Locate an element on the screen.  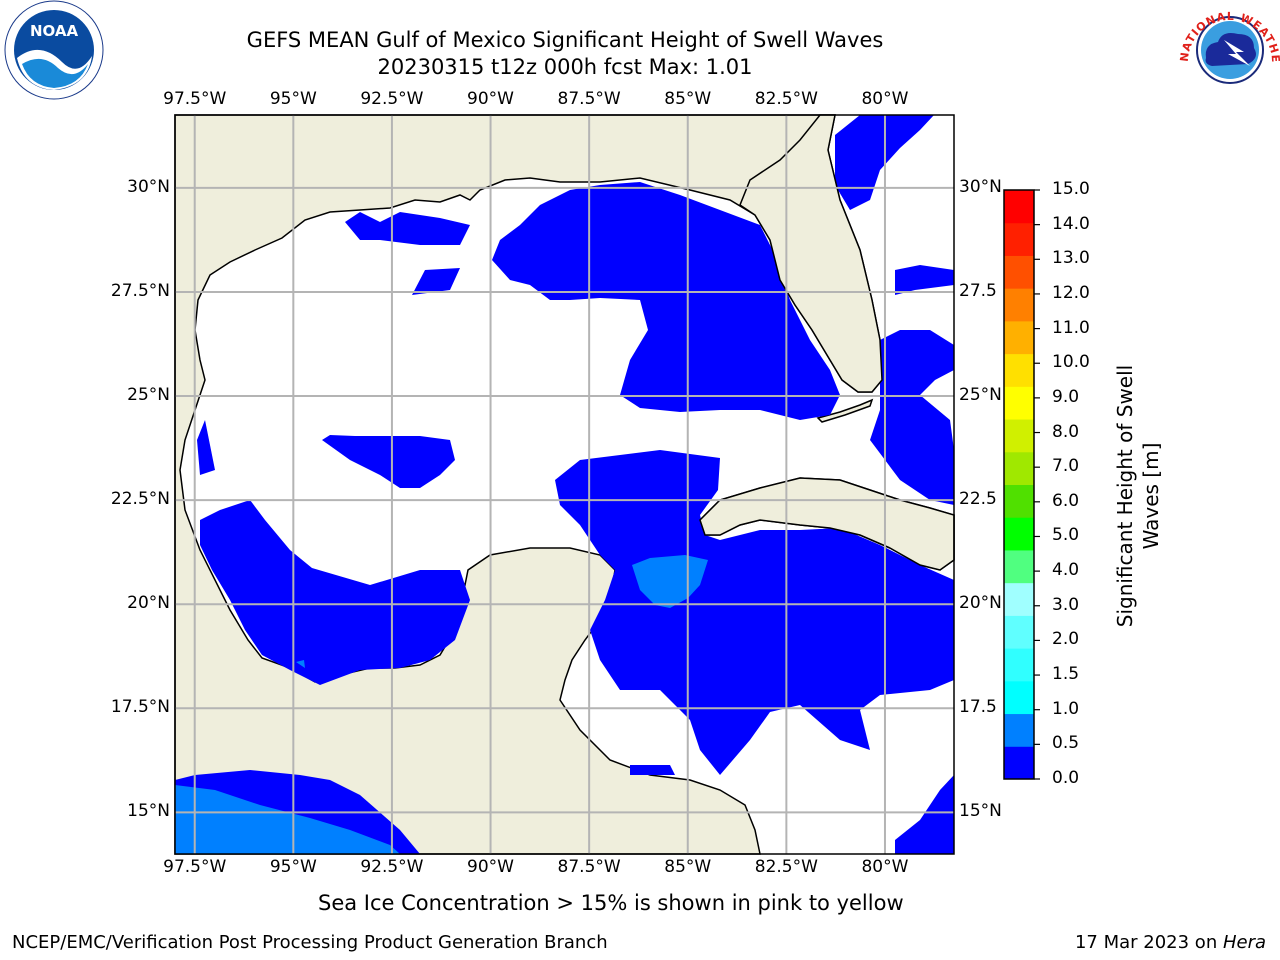
lat-label-right: 20°N is located at coordinates (980, 603).